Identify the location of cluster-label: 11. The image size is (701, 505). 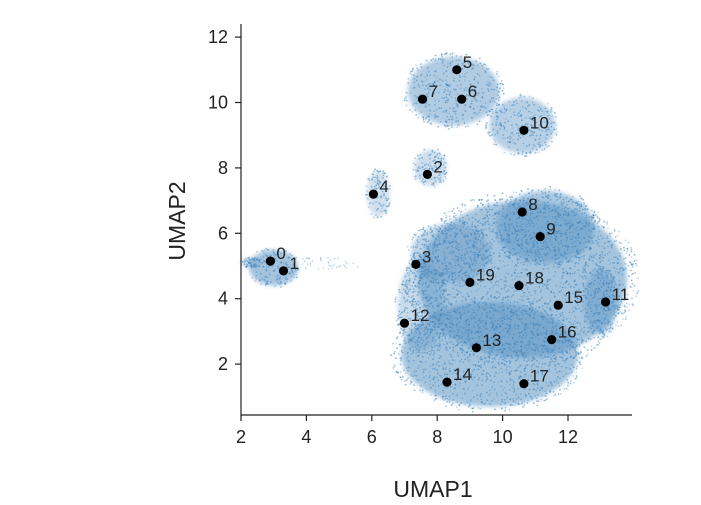
(621, 294).